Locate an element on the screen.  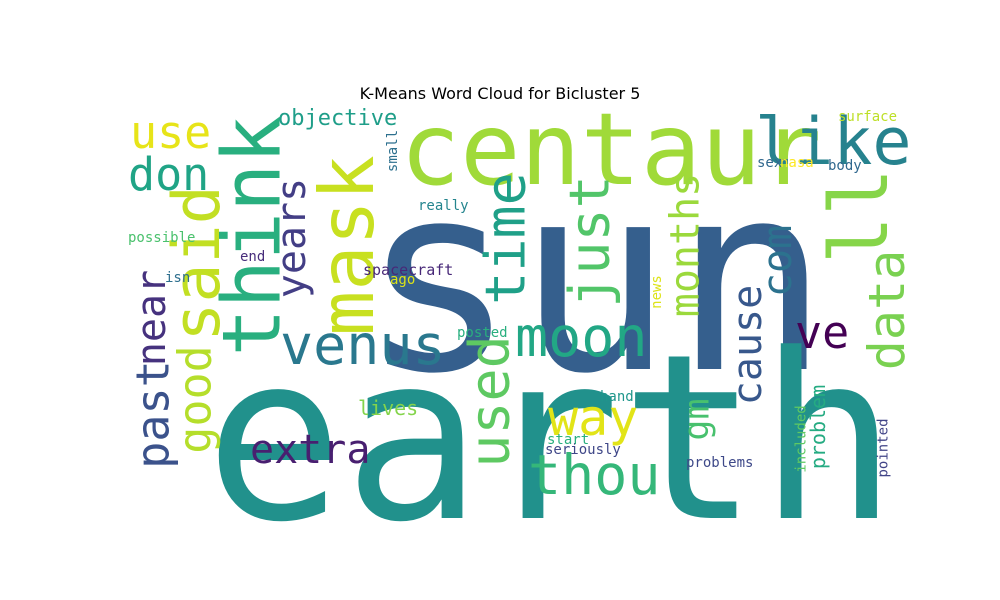
word-isn: isn is located at coordinates (178, 278).